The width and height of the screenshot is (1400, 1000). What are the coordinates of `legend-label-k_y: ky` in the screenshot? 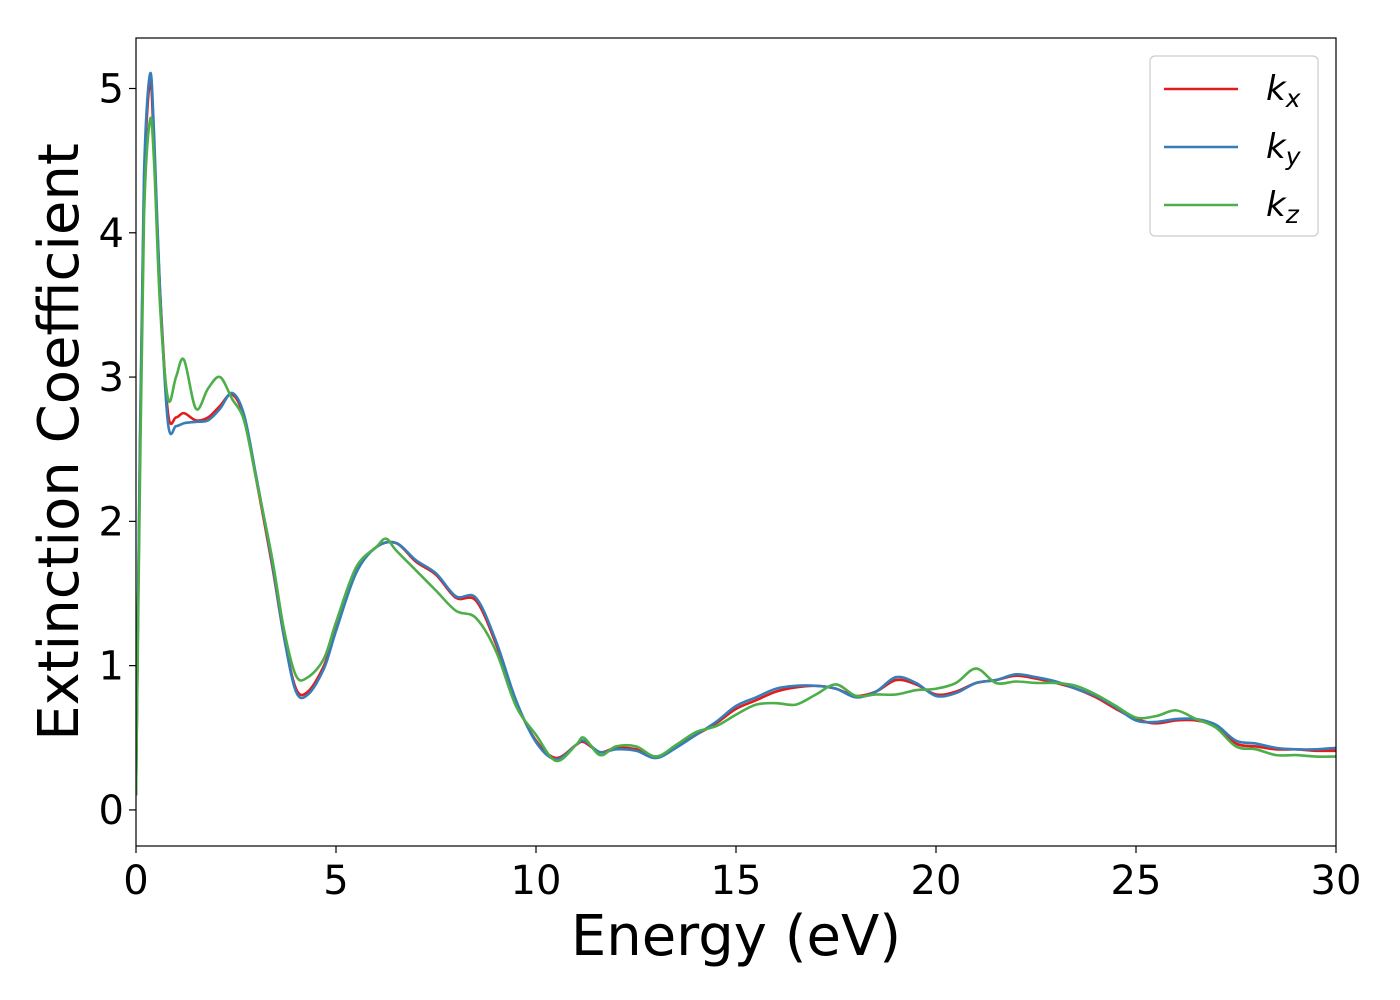 It's located at (1284, 149).